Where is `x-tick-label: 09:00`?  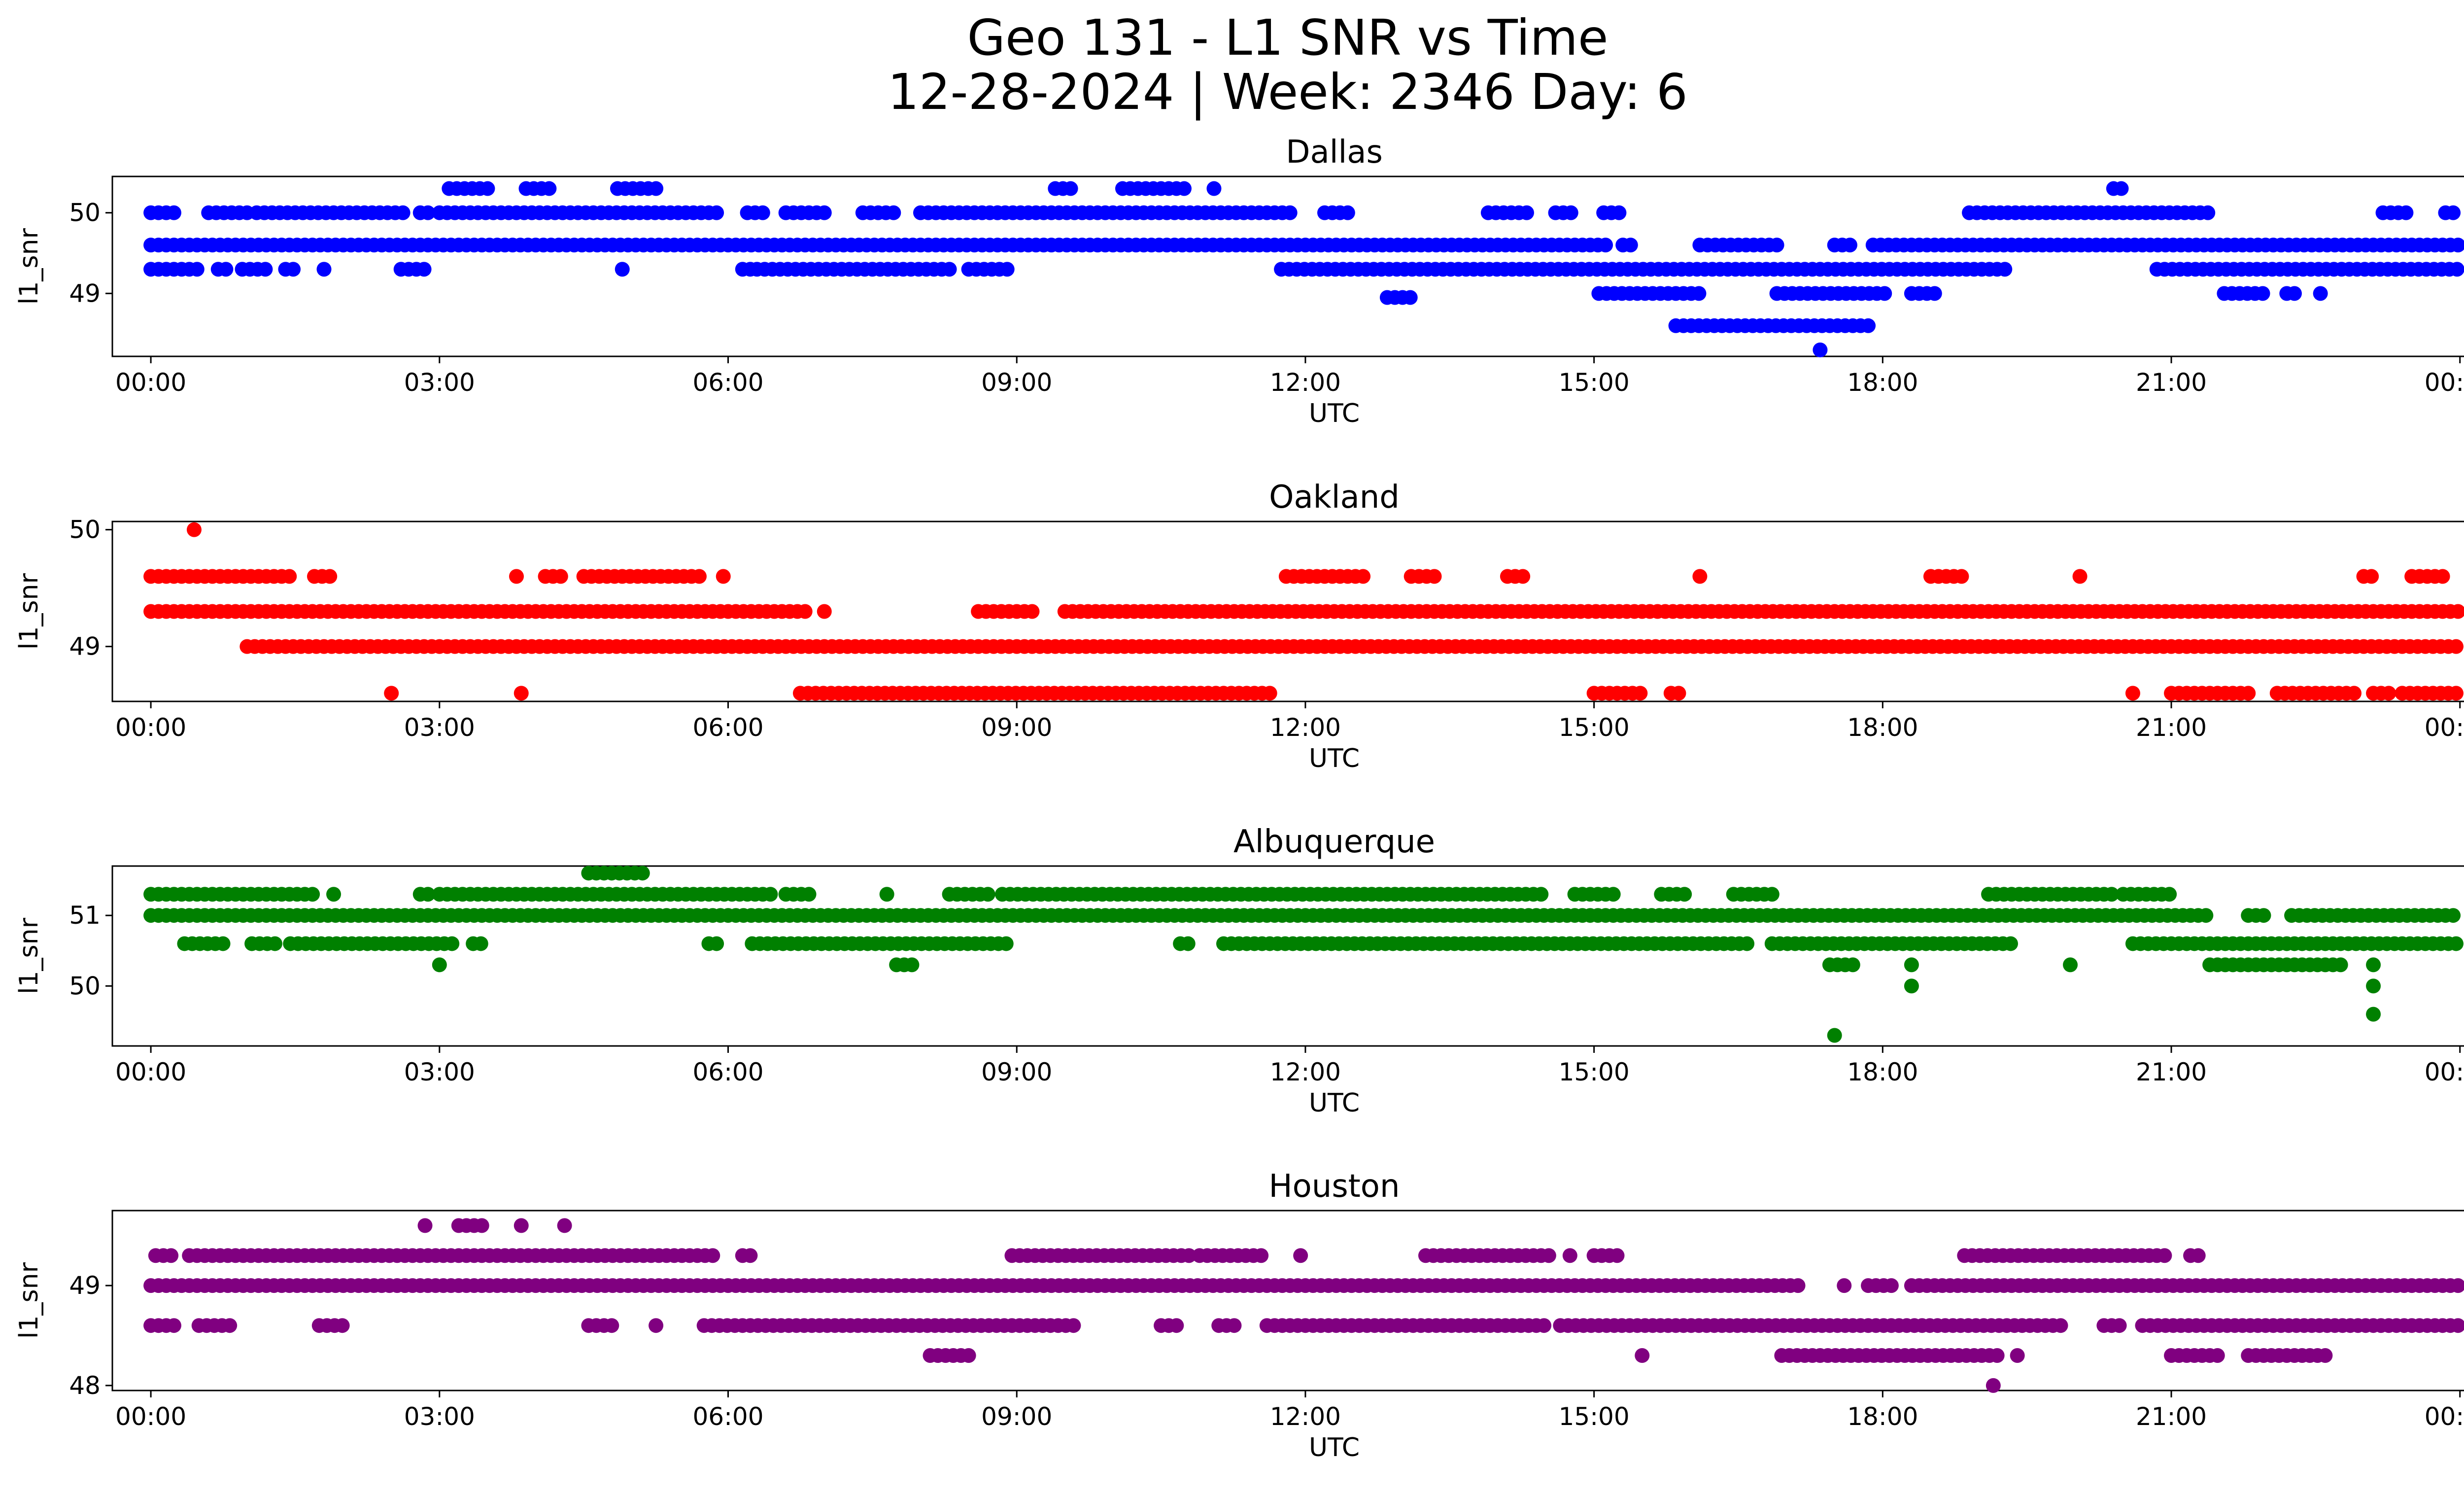 x-tick-label: 09:00 is located at coordinates (1016, 1416).